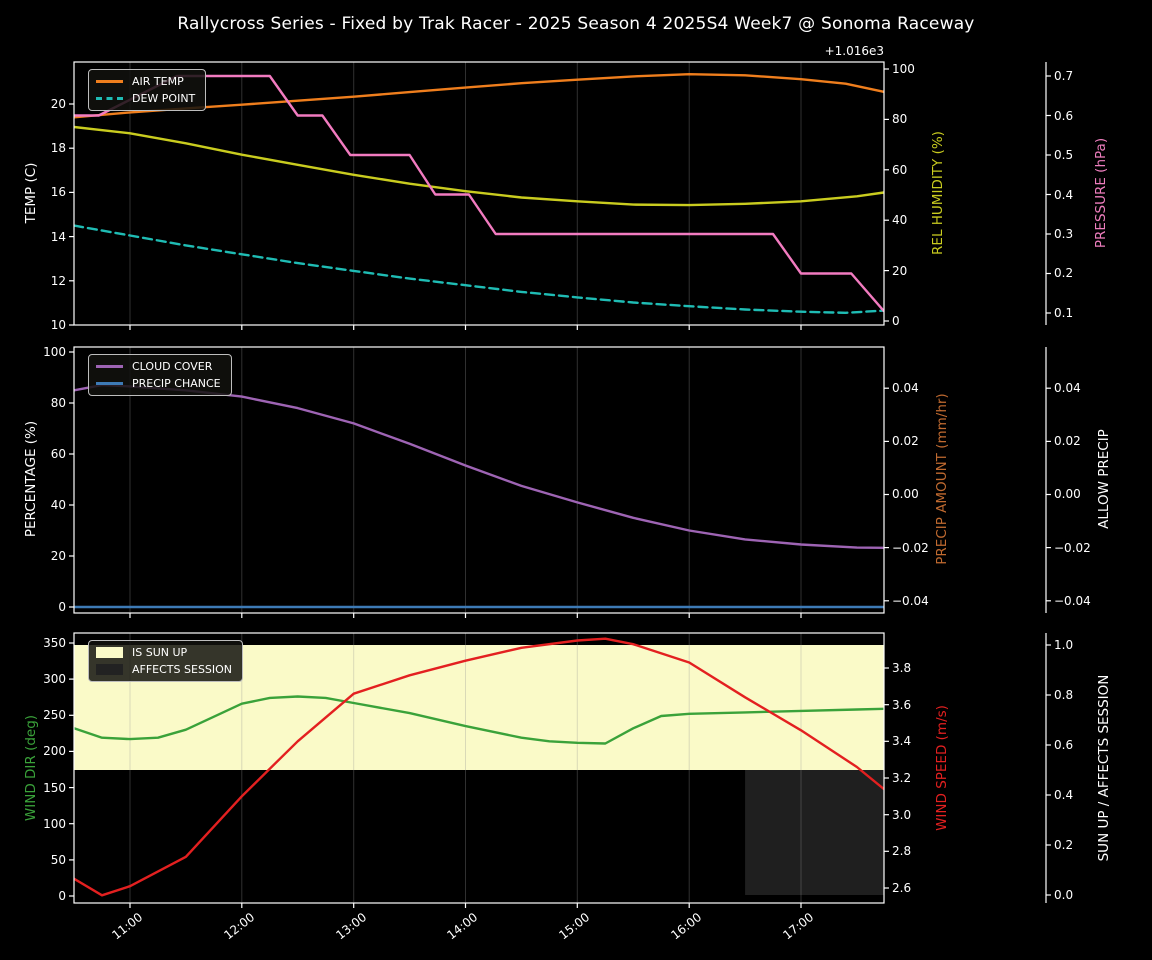 This screenshot has width=1152, height=960. What do you see at coordinates (1064, 313) in the screenshot?
I see `ytick-label: 0.1` at bounding box center [1064, 313].